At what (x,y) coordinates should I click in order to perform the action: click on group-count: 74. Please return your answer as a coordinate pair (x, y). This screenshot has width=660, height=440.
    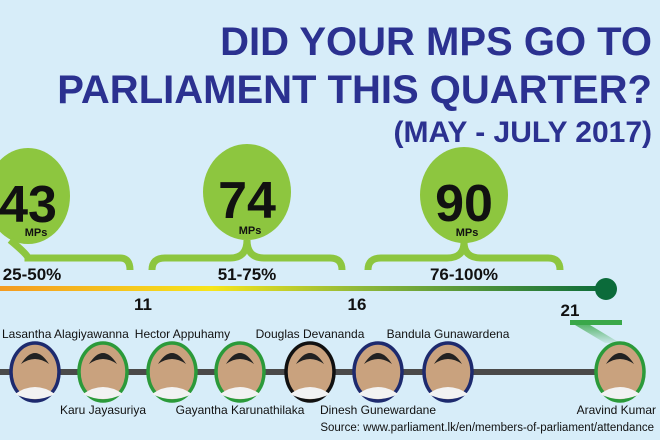
    Looking at the image, I should click on (247, 201).